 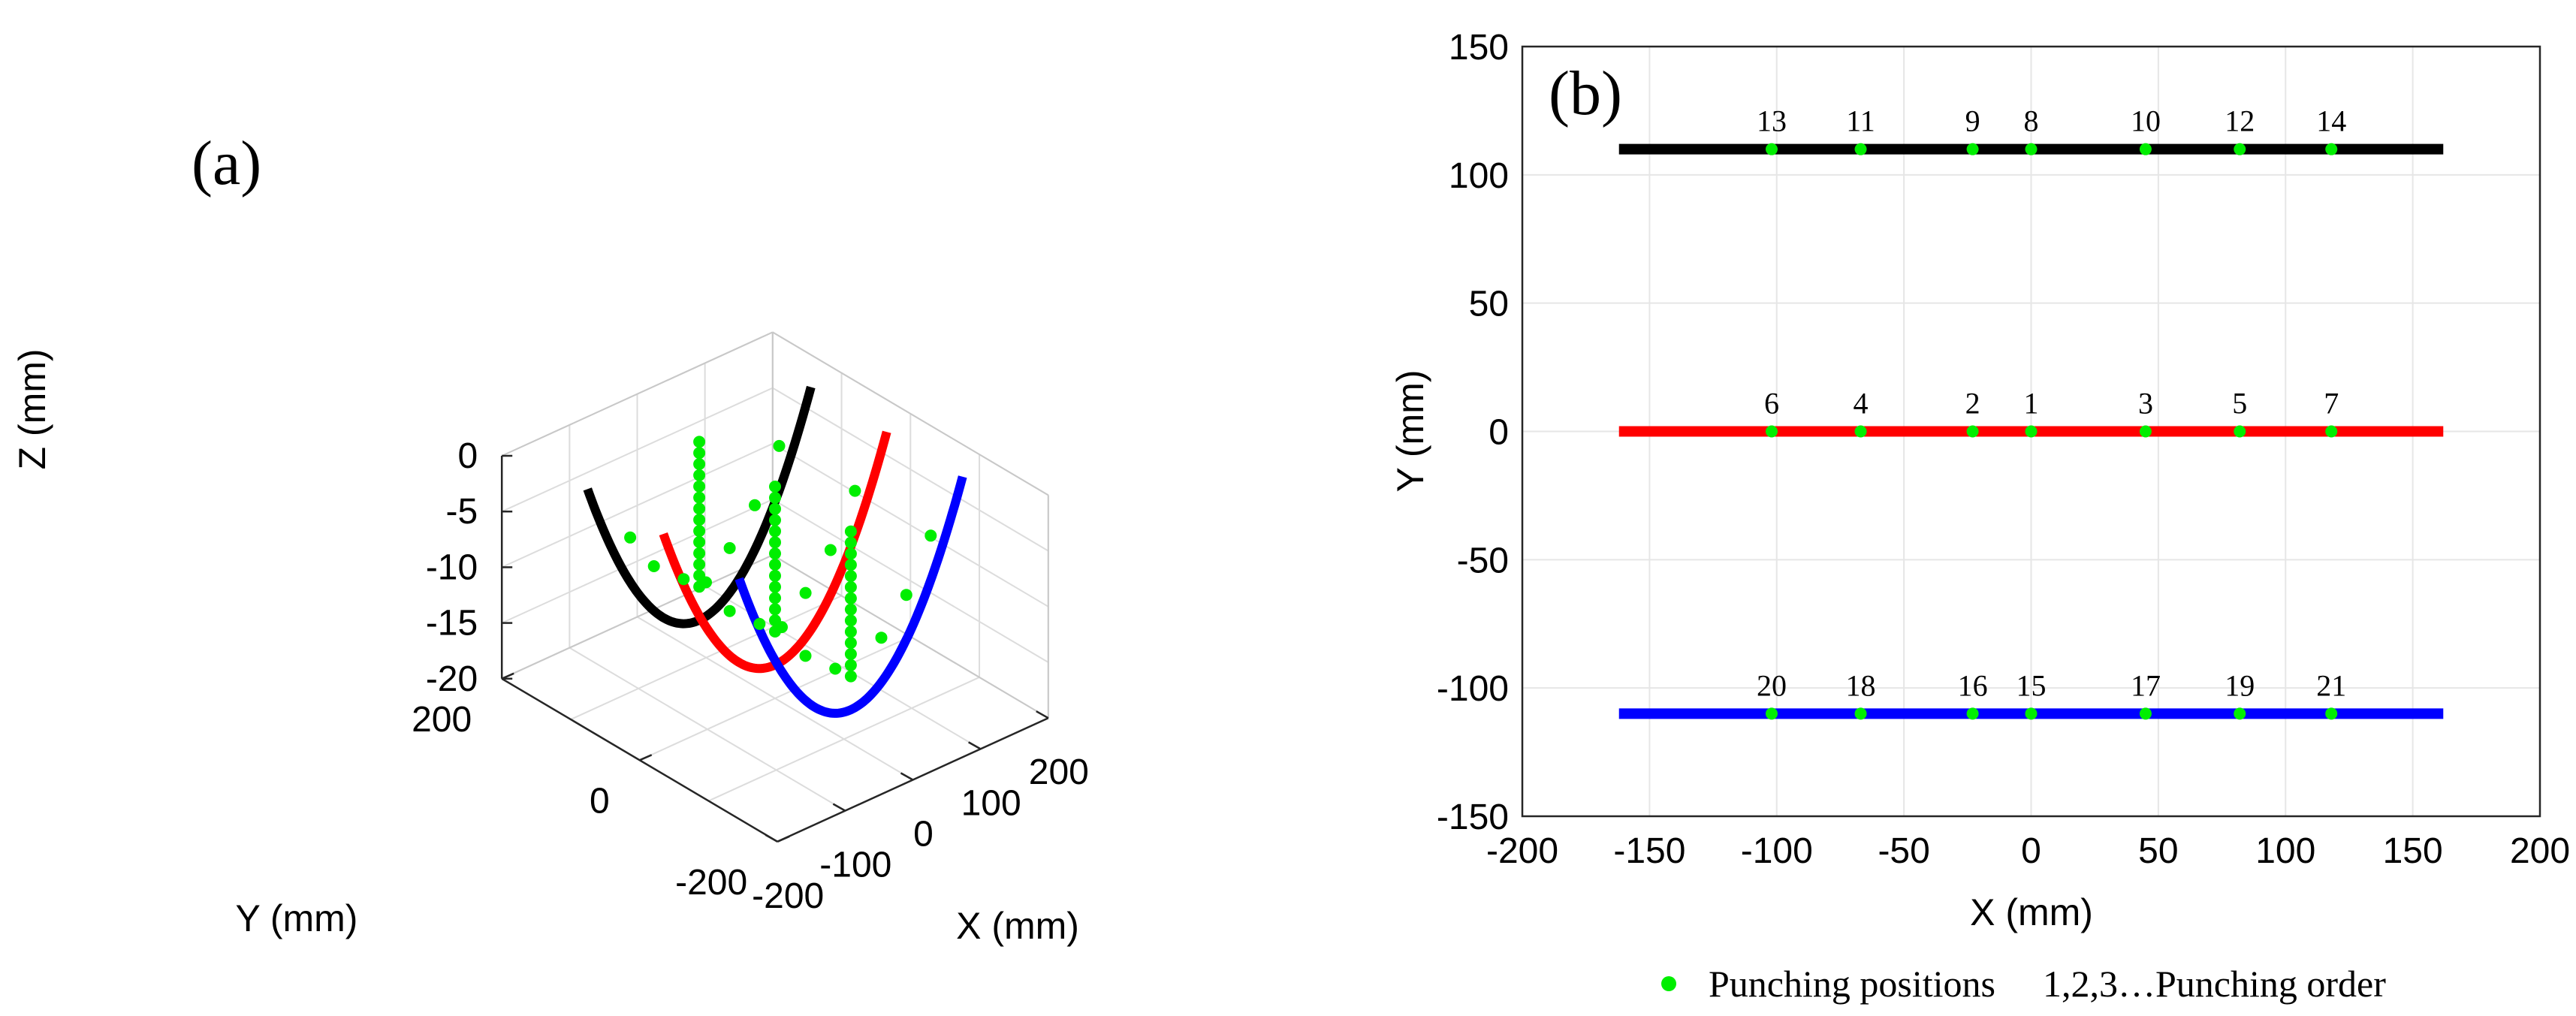 I want to click on legend-order-label: 1,2,3…Punching order, so click(x=2214, y=984).